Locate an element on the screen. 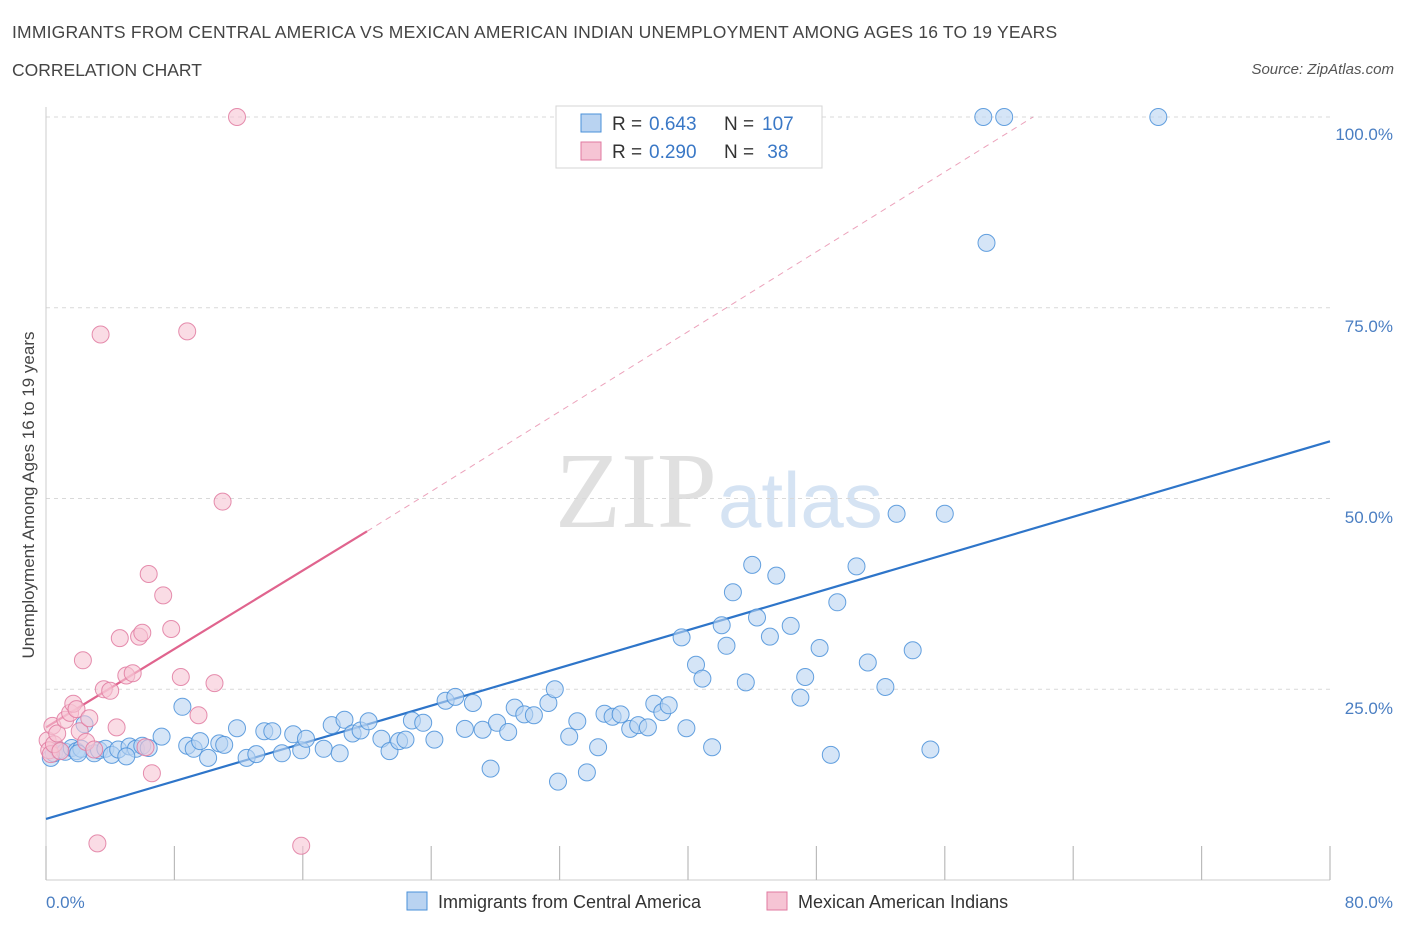 The width and height of the screenshot is (1406, 930). legend-r-value-blue: 0.643 is located at coordinates (673, 124).